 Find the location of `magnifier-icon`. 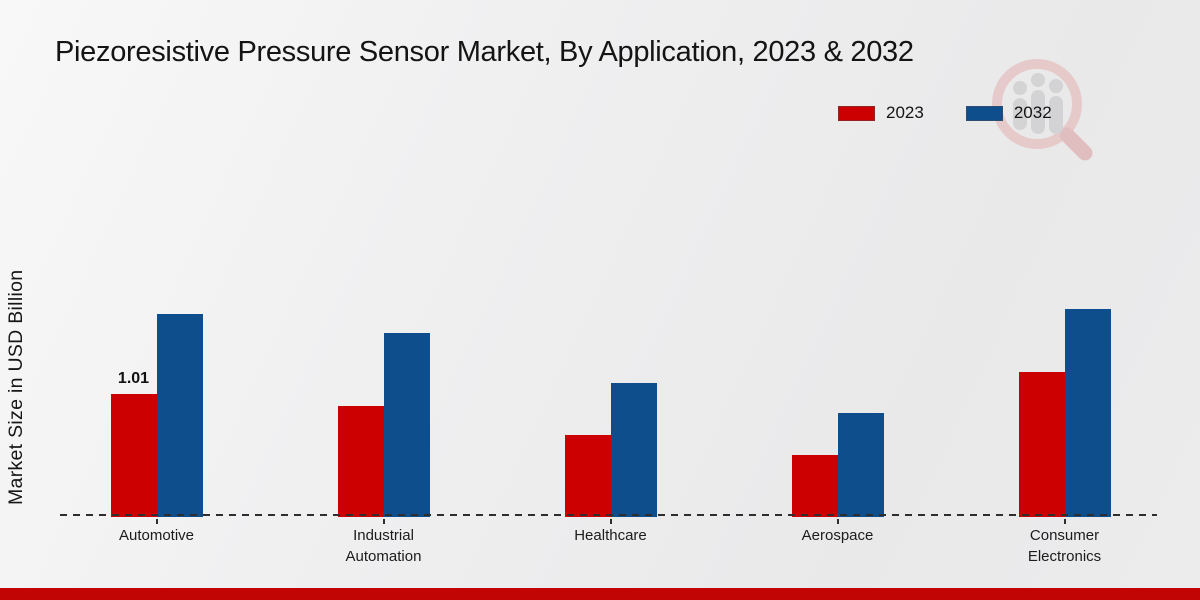

magnifier-icon is located at coordinates (1042, 110).